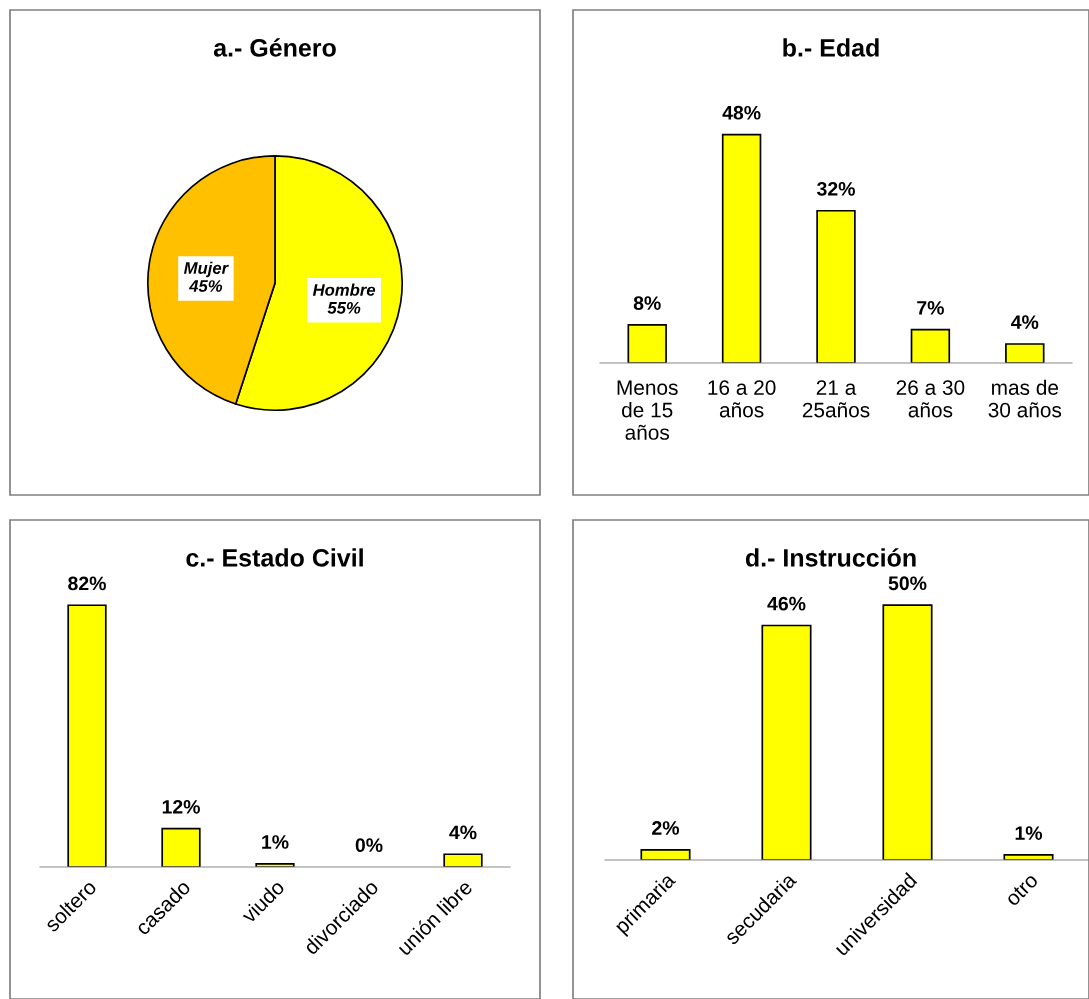 This screenshot has height=999, width=1089. What do you see at coordinates (344, 308) in the screenshot?
I see `data-label: 55%` at bounding box center [344, 308].